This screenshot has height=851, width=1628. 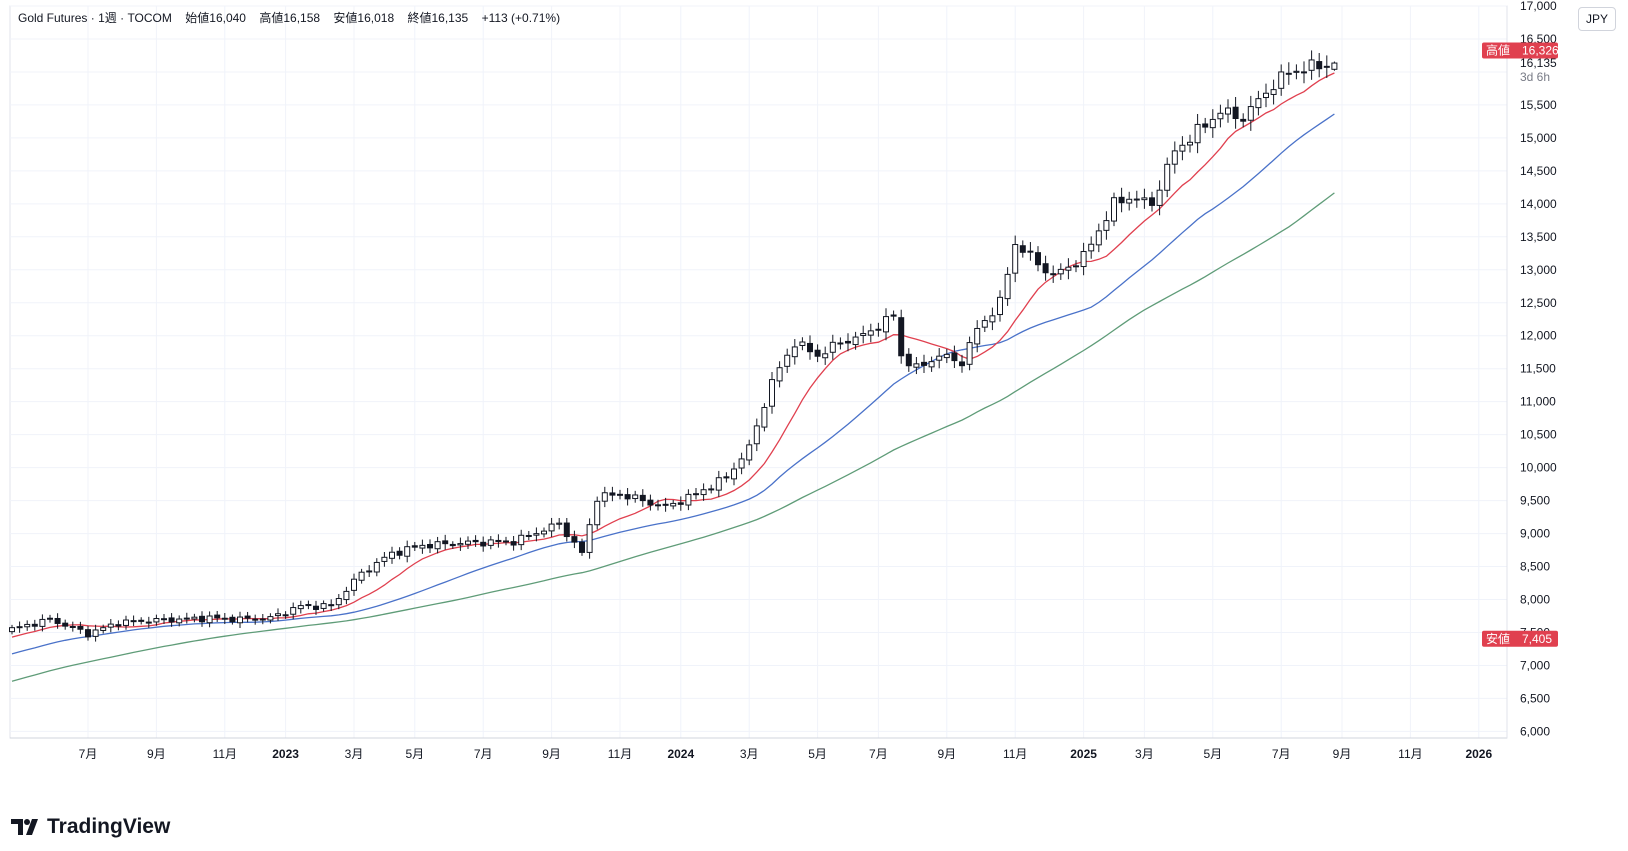 I want to click on y-tick-label: 11,000, so click(x=1538, y=402).